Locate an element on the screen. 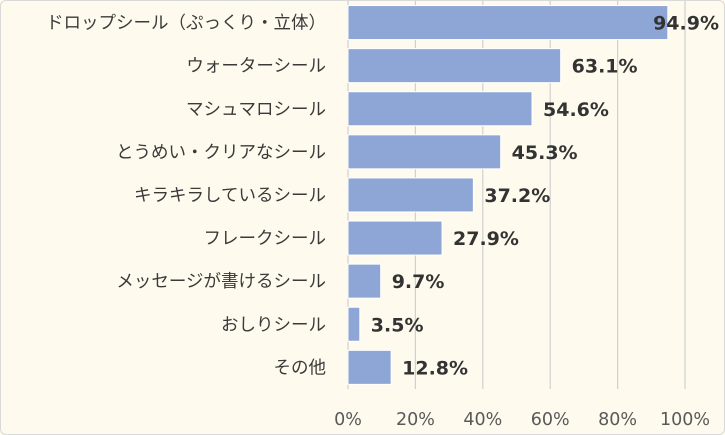  category-label: その他 is located at coordinates (300, 368).